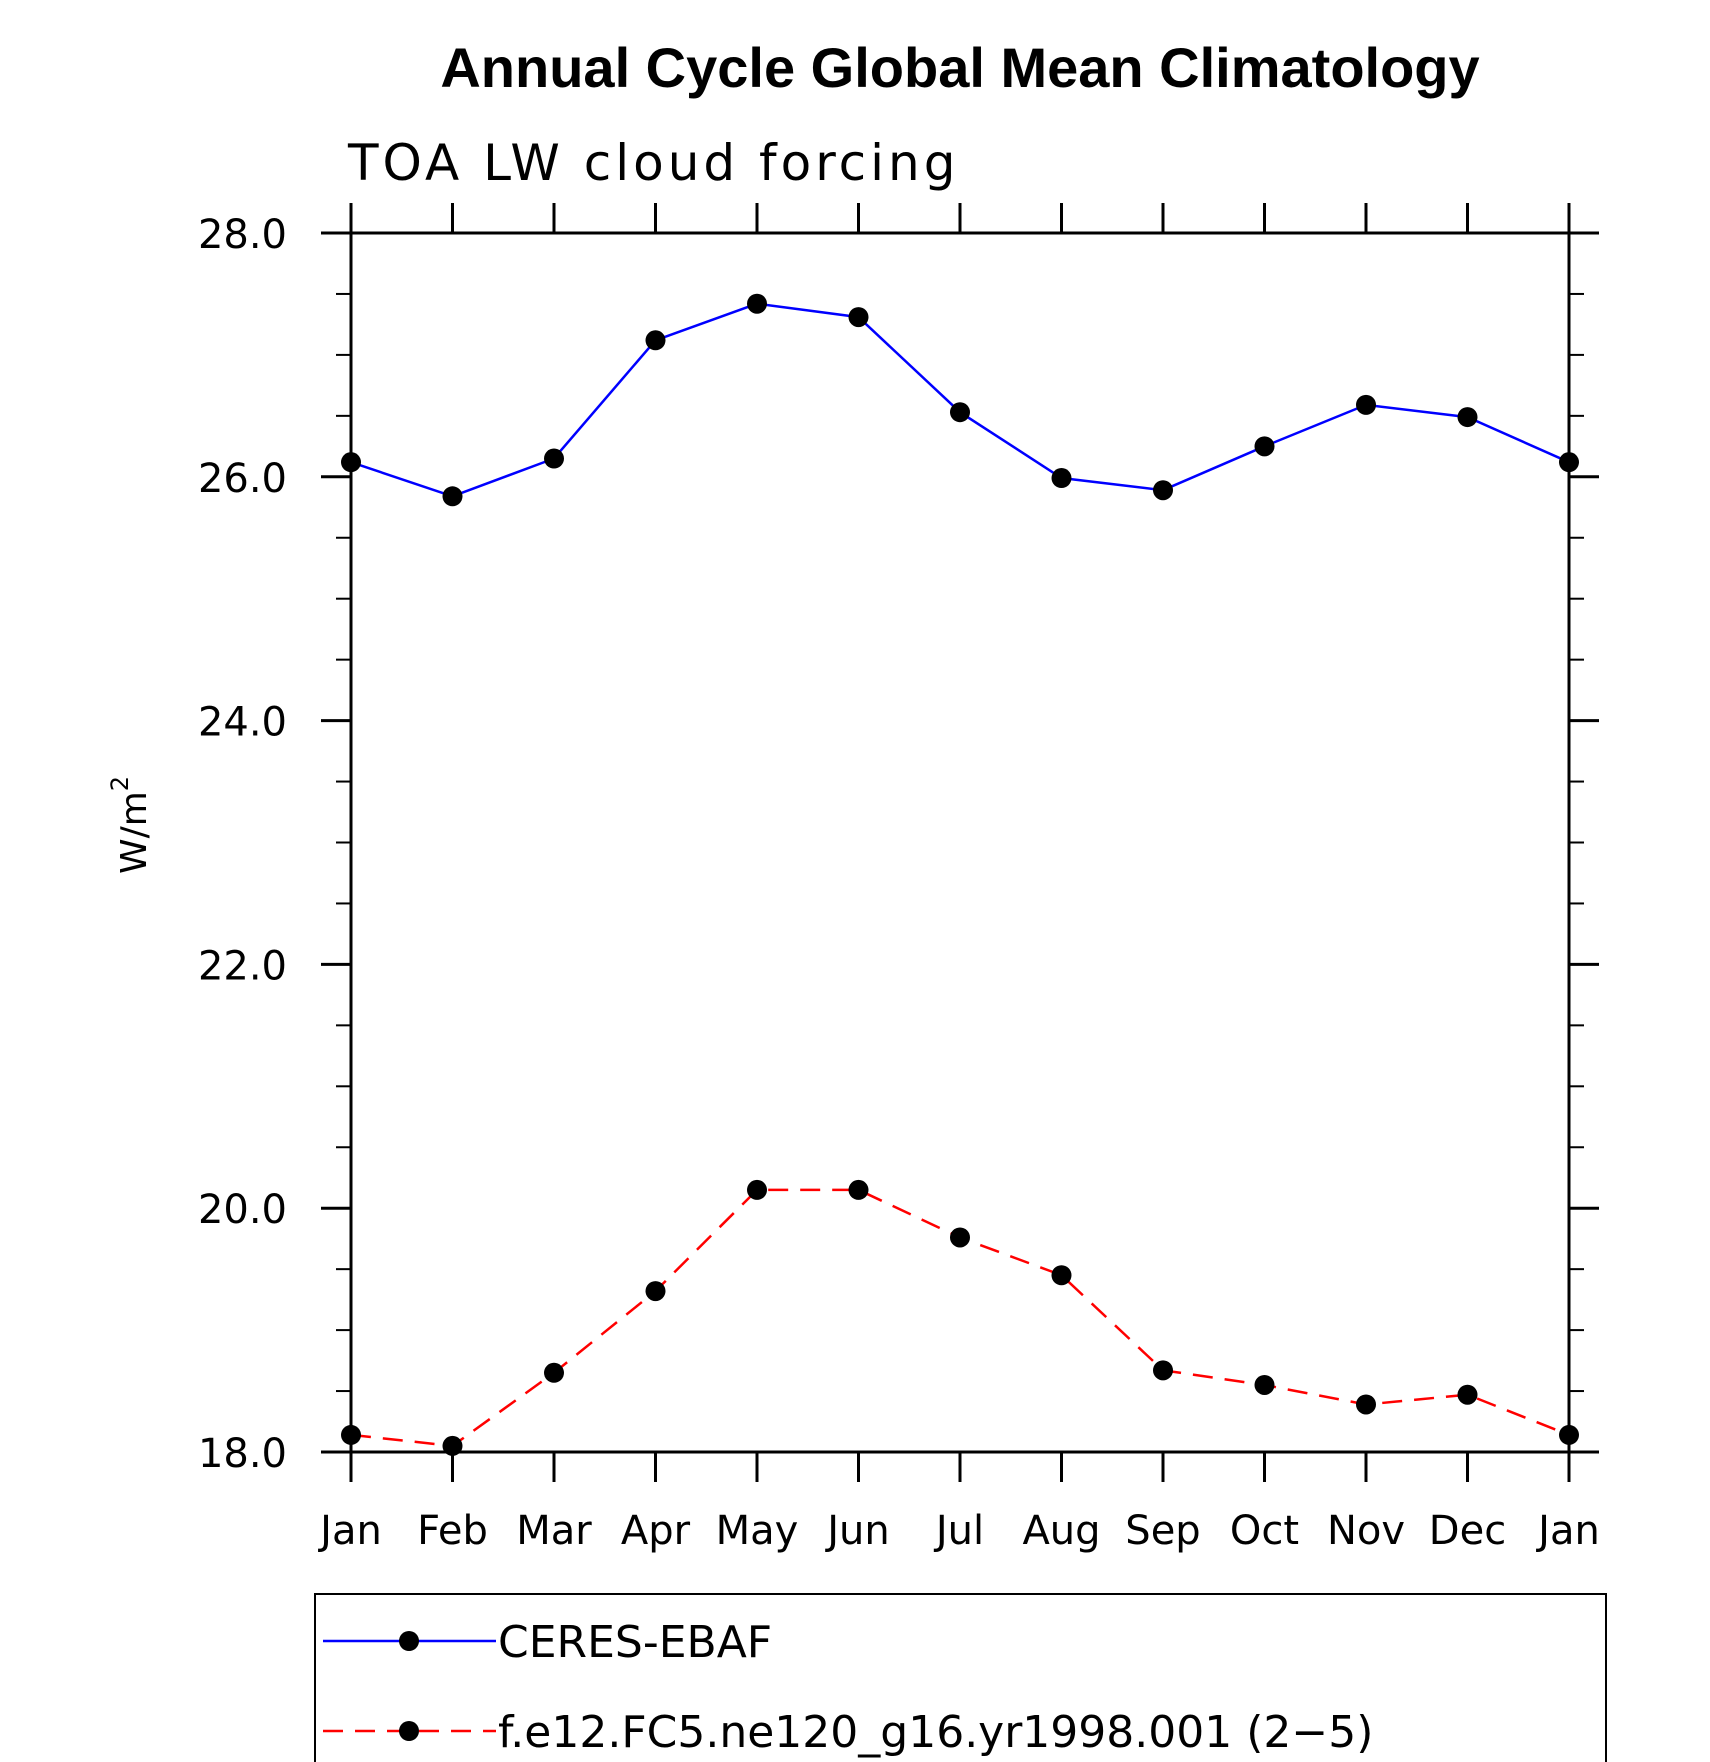 The height and width of the screenshot is (1762, 1710). What do you see at coordinates (554, 1531) in the screenshot?
I see `x-tick-label: Mar` at bounding box center [554, 1531].